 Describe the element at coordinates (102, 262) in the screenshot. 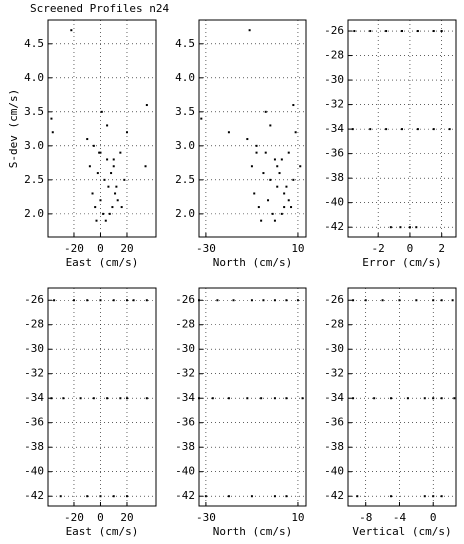

I see `x-axis-label: East (cm/s)` at that location.